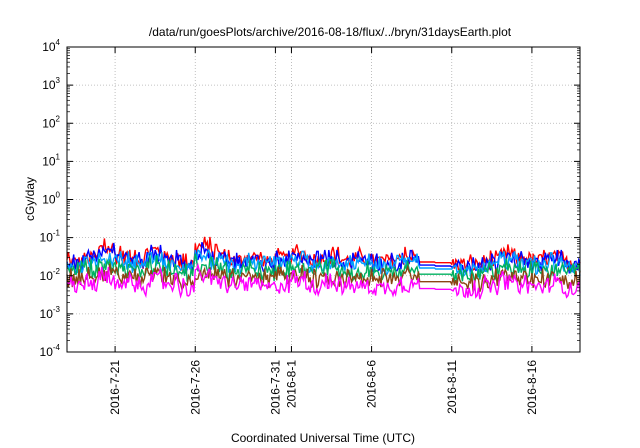 The width and height of the screenshot is (640, 448). Describe the element at coordinates (50, 313) in the screenshot. I see `y-tick-label: 10⁻³` at that location.